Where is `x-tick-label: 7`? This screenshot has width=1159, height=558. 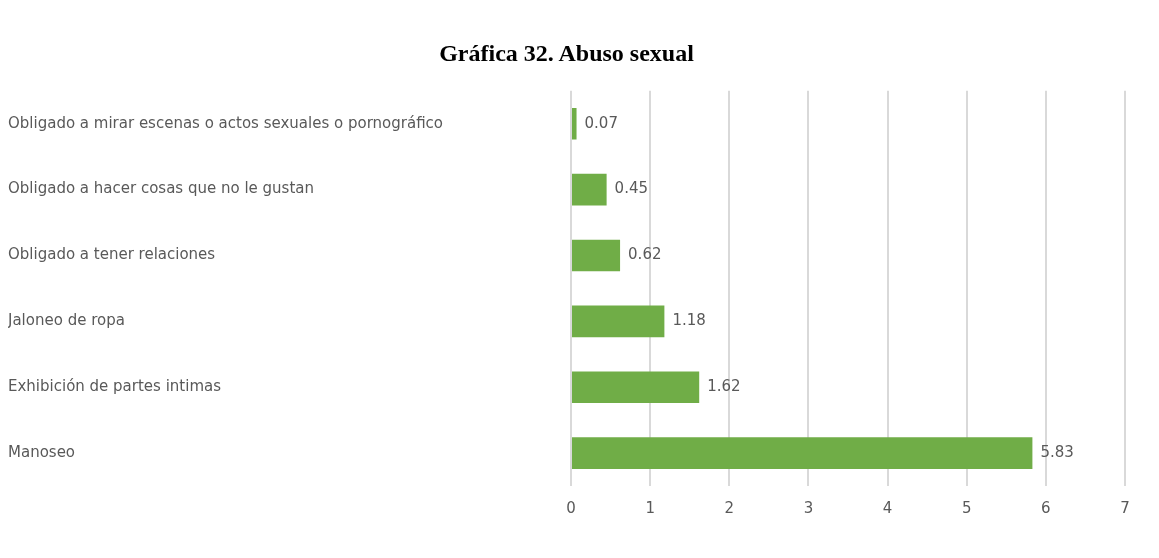
x-tick-label: 7 is located at coordinates (1125, 507).